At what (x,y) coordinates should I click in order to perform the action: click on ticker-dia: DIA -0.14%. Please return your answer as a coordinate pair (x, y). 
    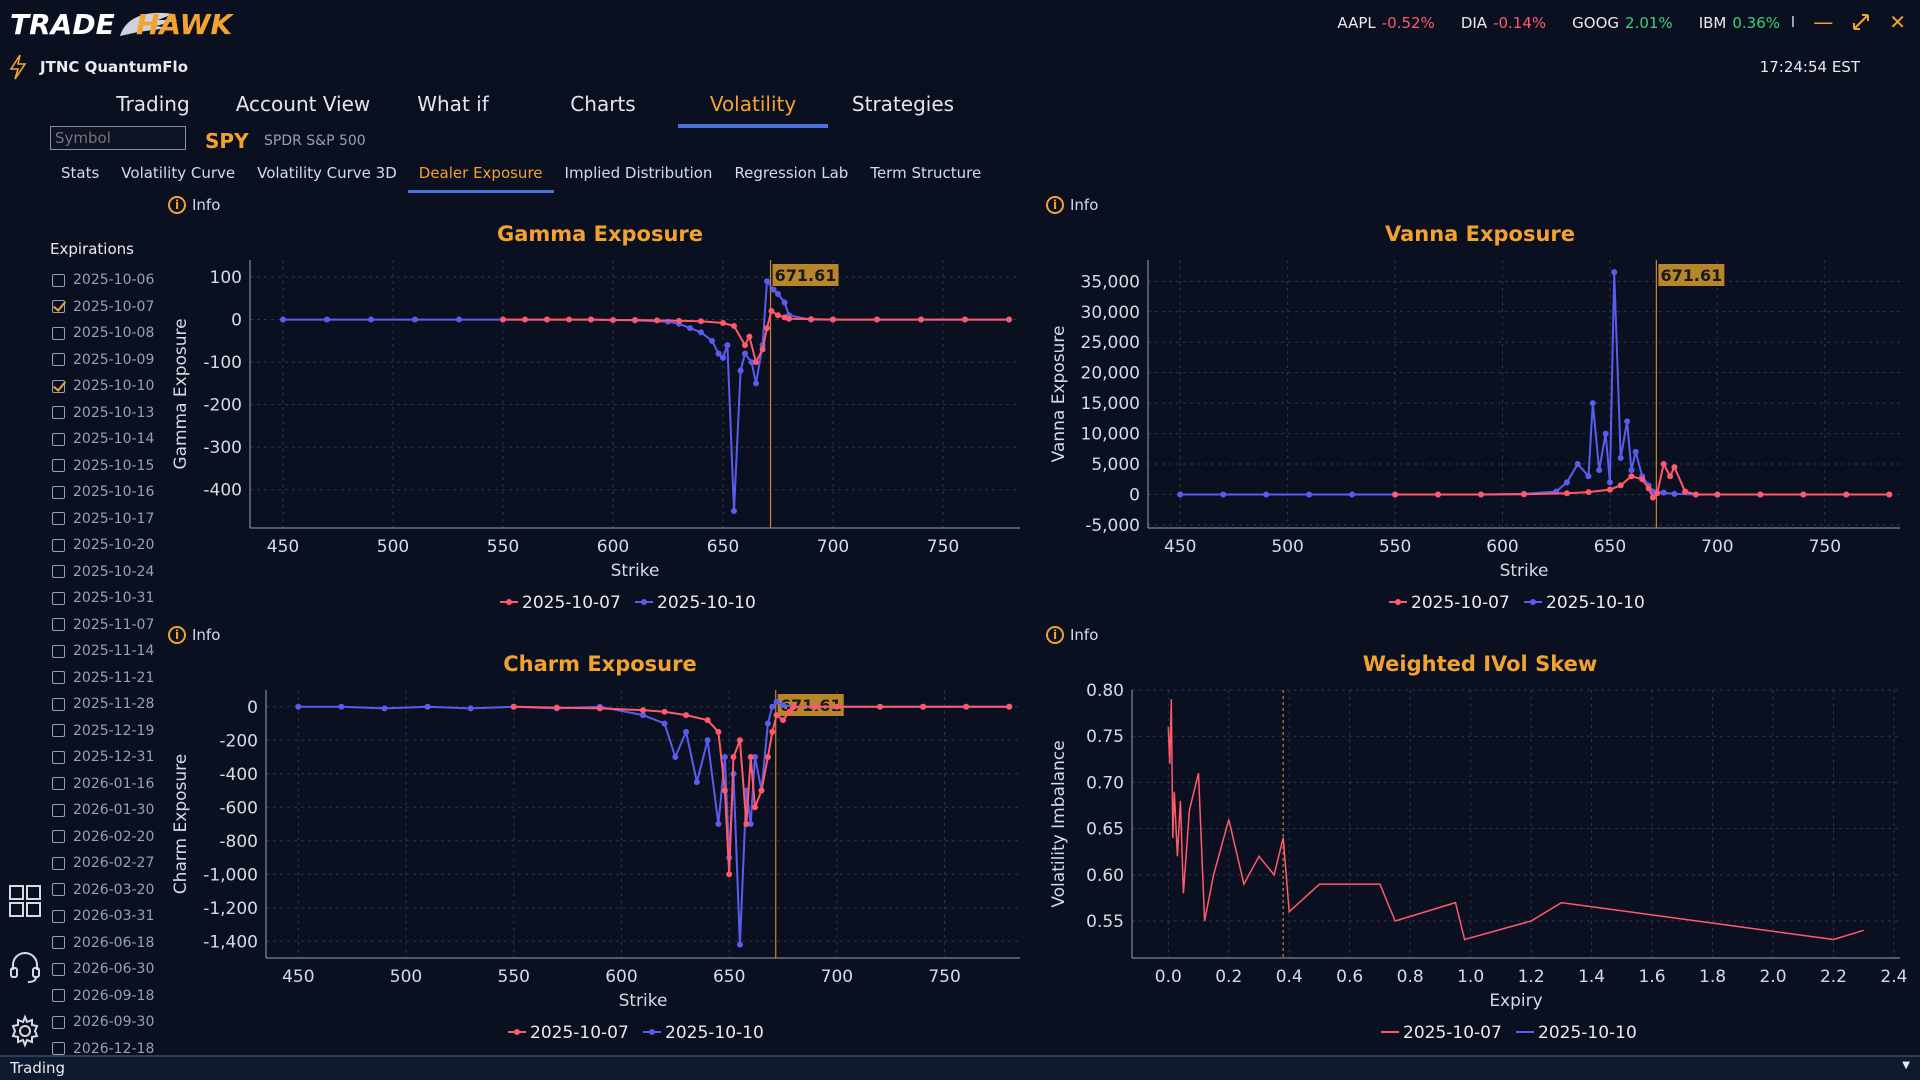
    Looking at the image, I should click on (1503, 23).